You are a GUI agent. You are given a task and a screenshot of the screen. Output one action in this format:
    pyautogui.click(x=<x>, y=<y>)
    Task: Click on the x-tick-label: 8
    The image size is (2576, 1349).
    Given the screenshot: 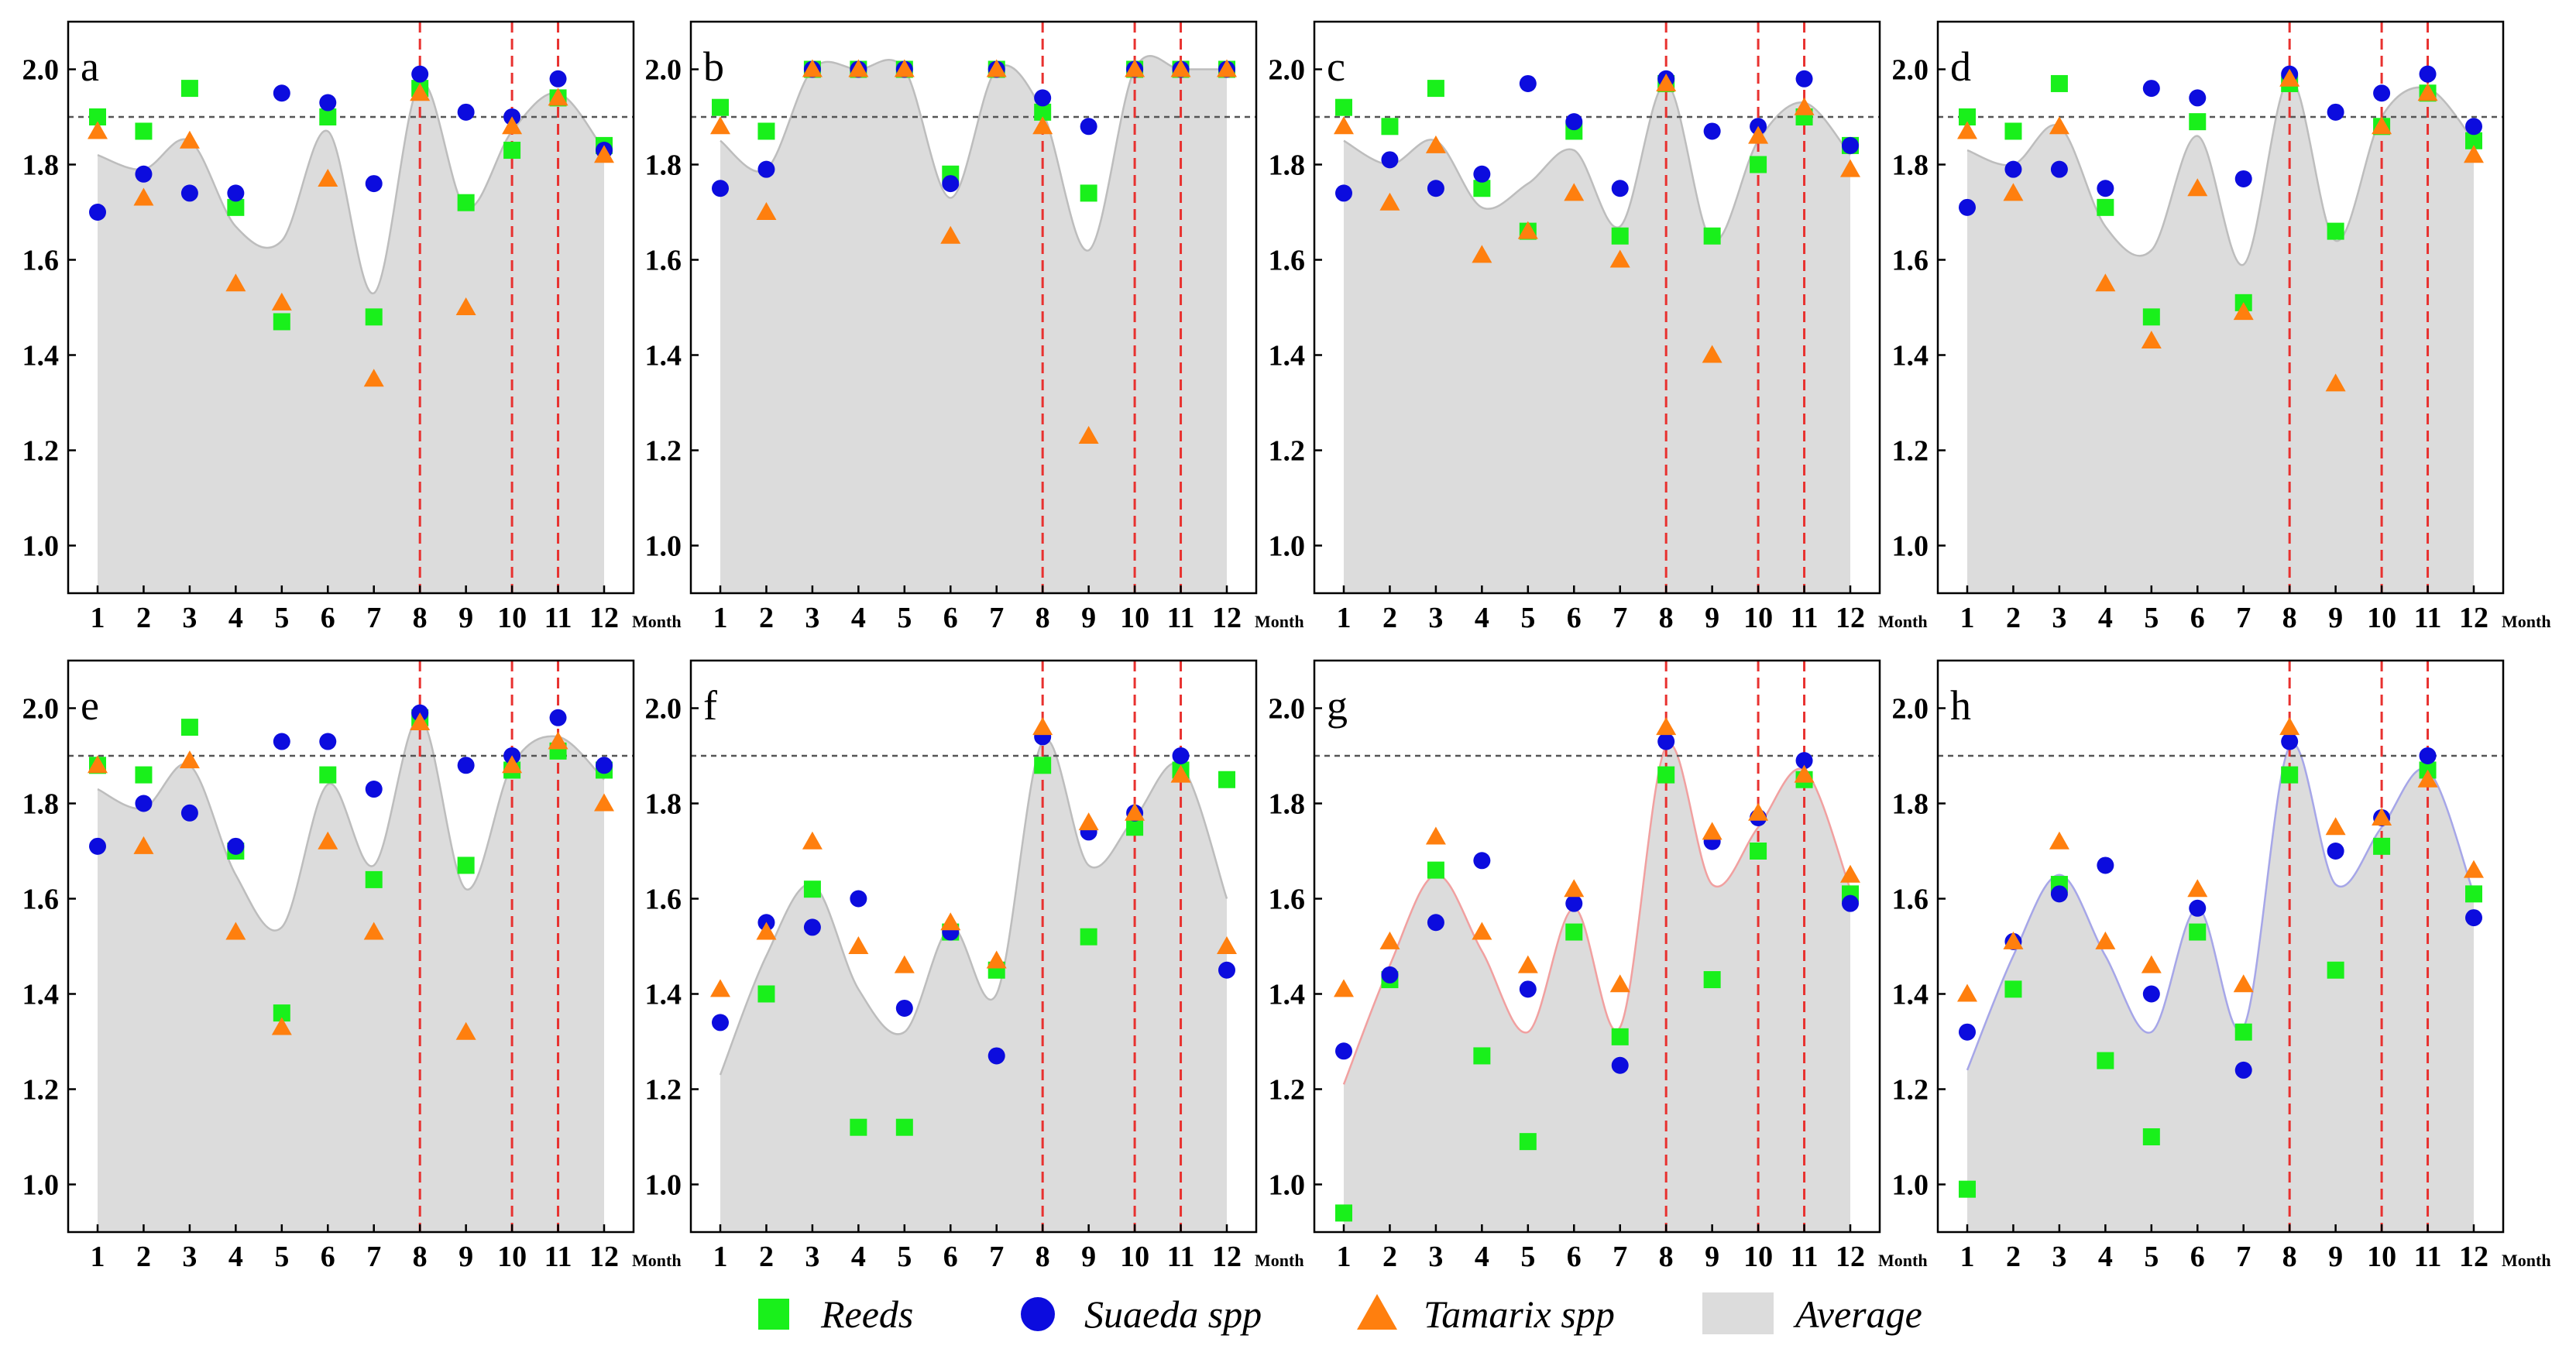 What is the action you would take?
    pyautogui.click(x=1043, y=1257)
    